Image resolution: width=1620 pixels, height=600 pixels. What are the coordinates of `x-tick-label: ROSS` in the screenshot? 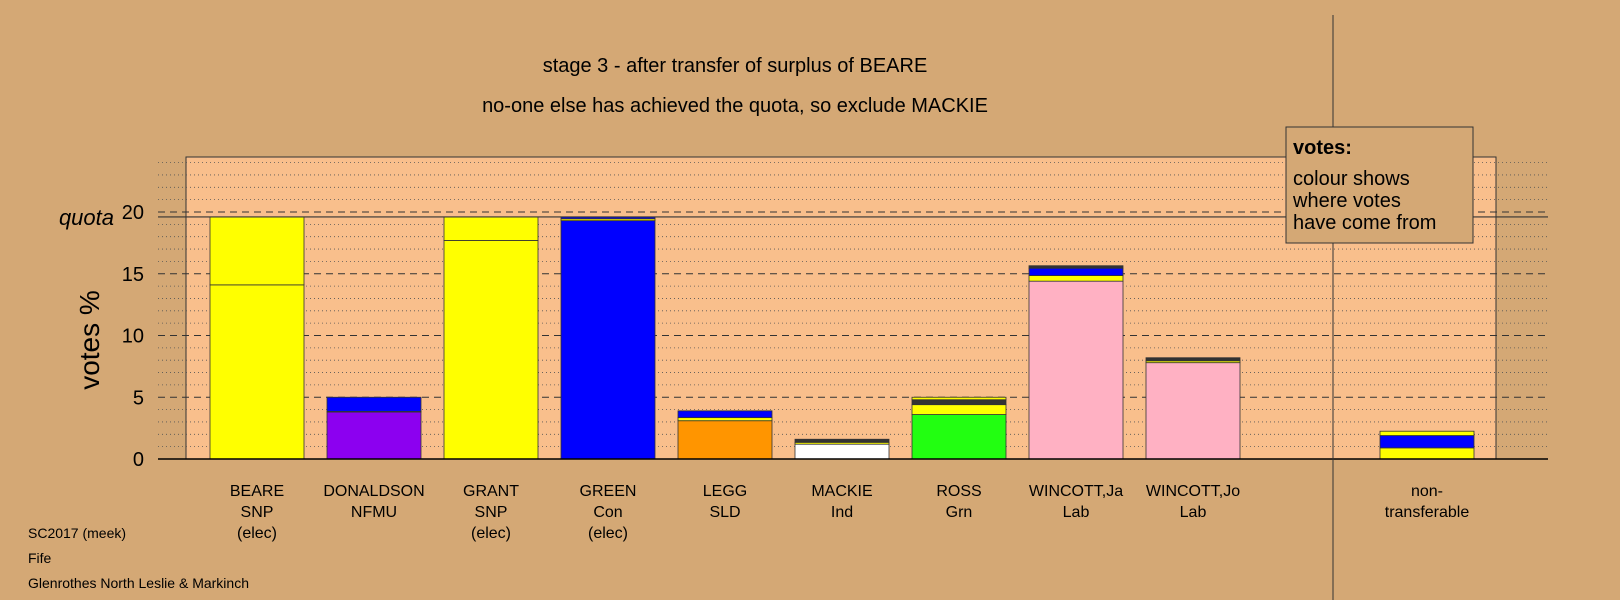 It's located at (958, 491).